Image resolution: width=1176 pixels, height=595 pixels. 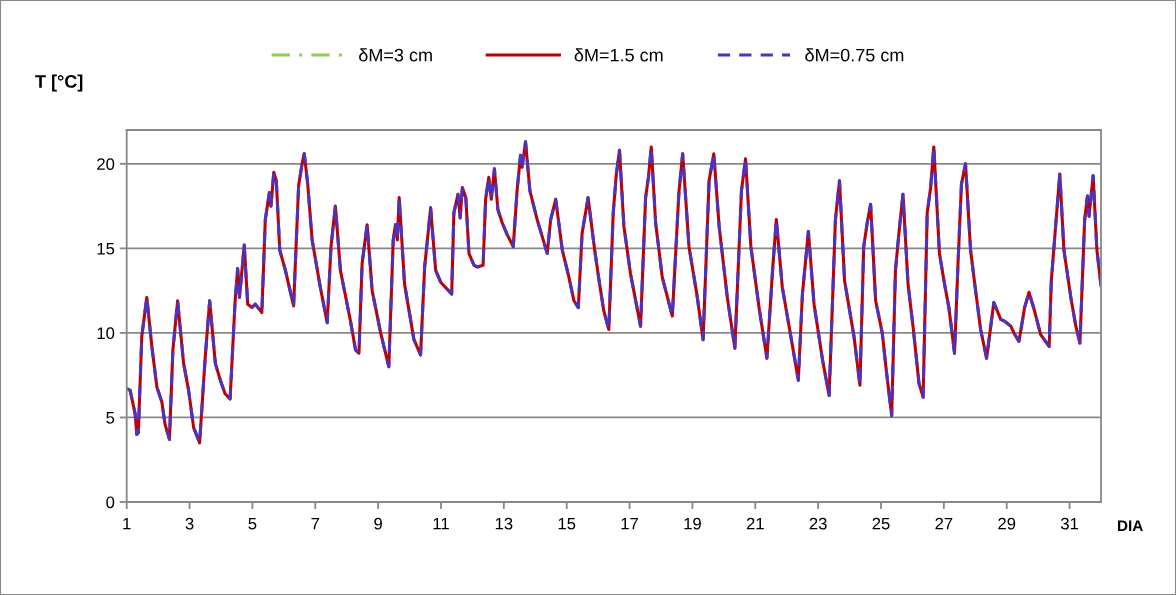 I want to click on x-tick-label: 23, so click(x=818, y=523).